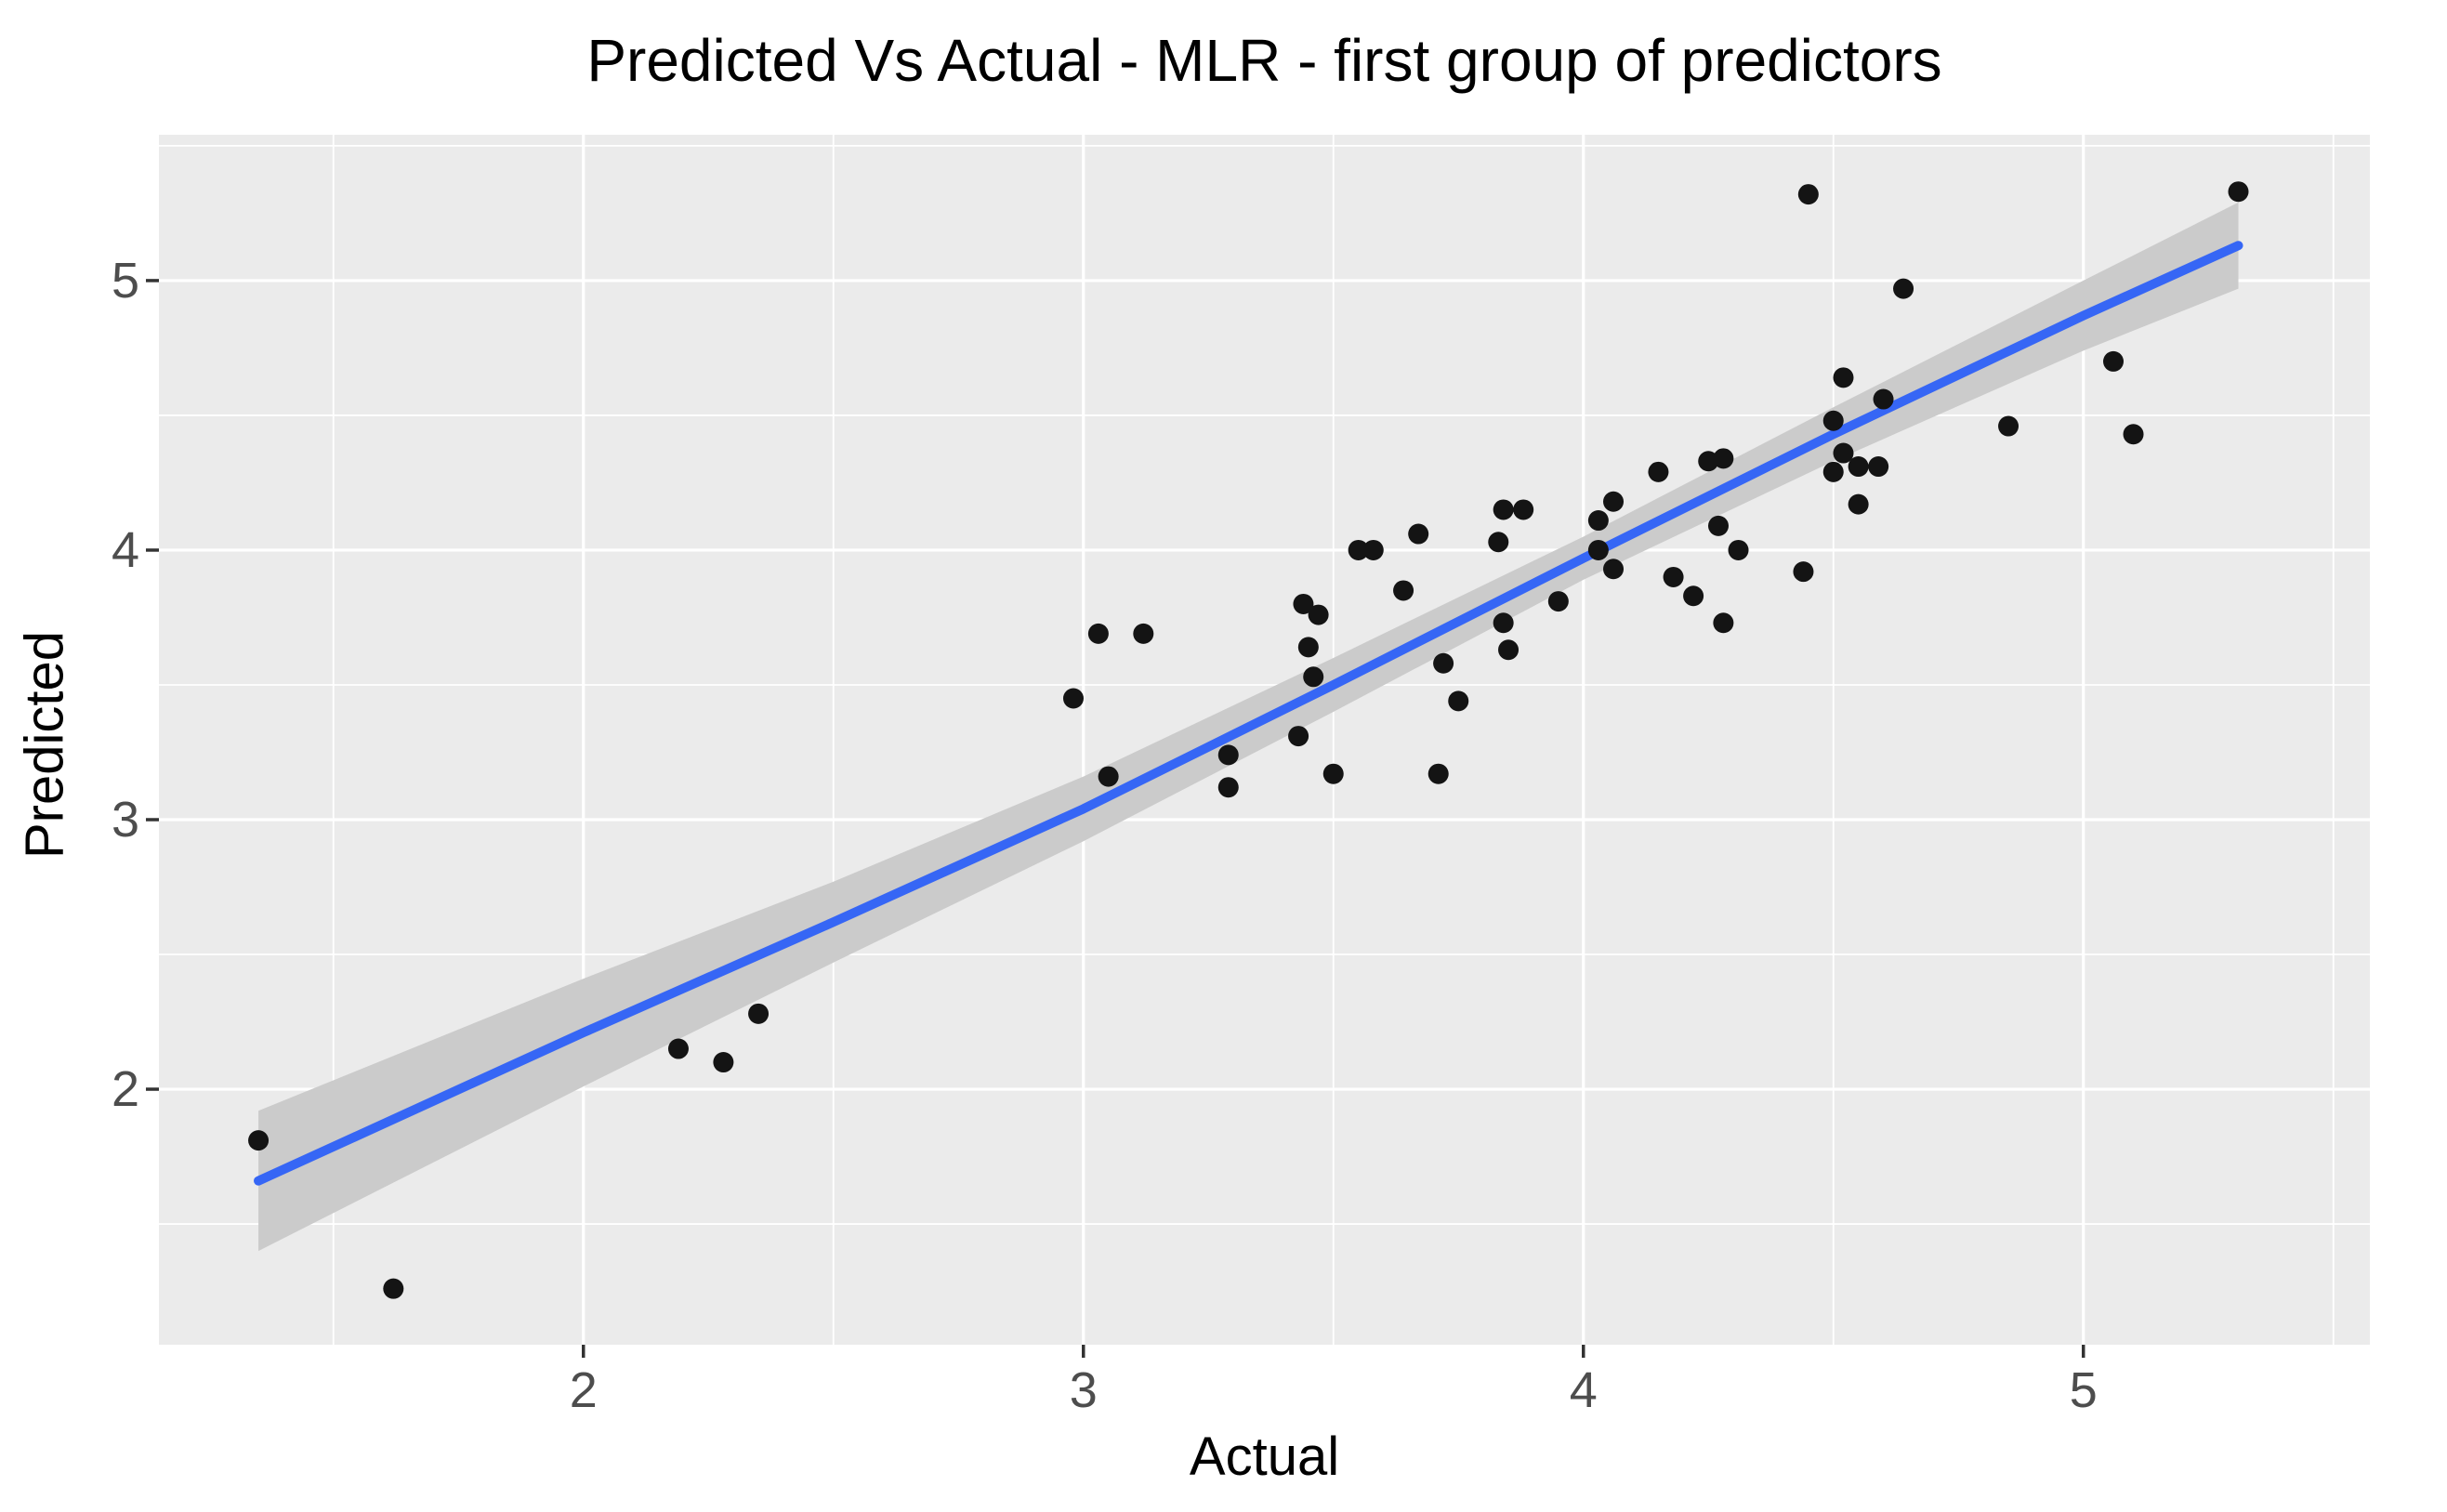  Describe the element at coordinates (125, 549) in the screenshot. I see `y-tick-label: 4` at that location.